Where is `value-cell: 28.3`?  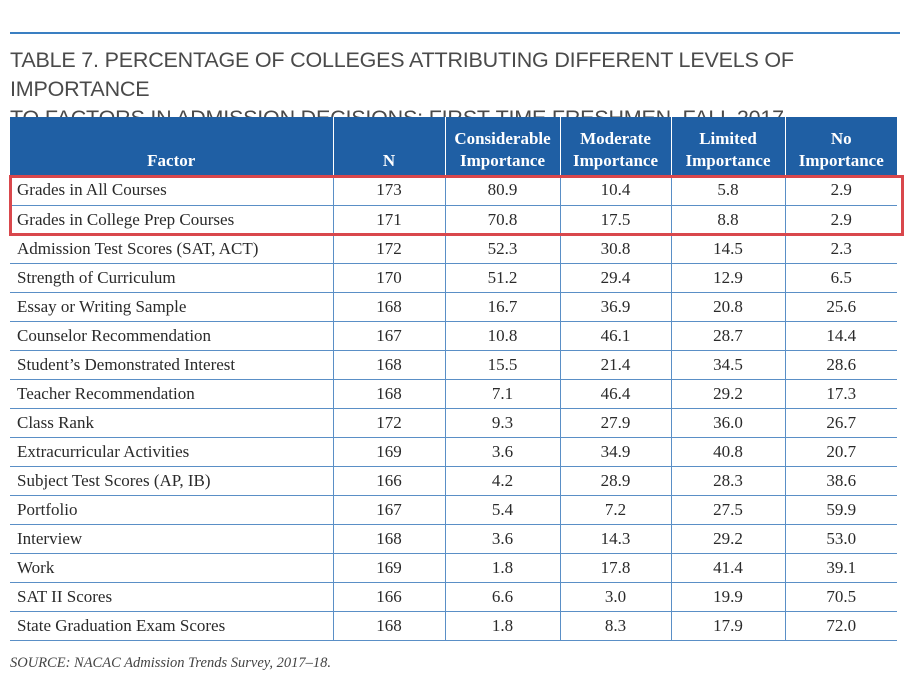
value-cell: 28.3 is located at coordinates (727, 481).